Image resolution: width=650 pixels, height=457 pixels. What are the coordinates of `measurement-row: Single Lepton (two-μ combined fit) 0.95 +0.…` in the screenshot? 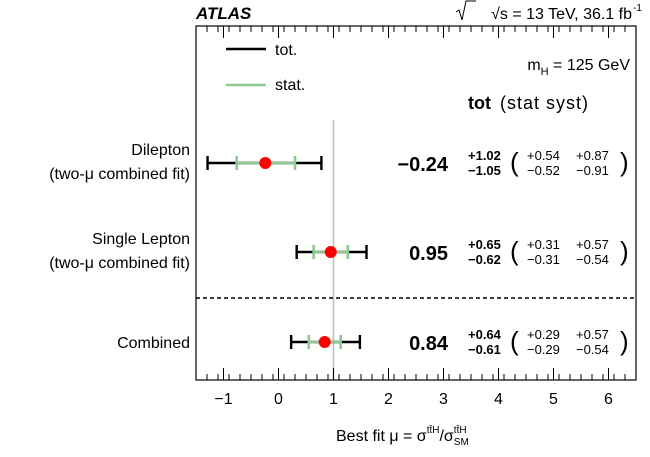 It's located at (338, 251).